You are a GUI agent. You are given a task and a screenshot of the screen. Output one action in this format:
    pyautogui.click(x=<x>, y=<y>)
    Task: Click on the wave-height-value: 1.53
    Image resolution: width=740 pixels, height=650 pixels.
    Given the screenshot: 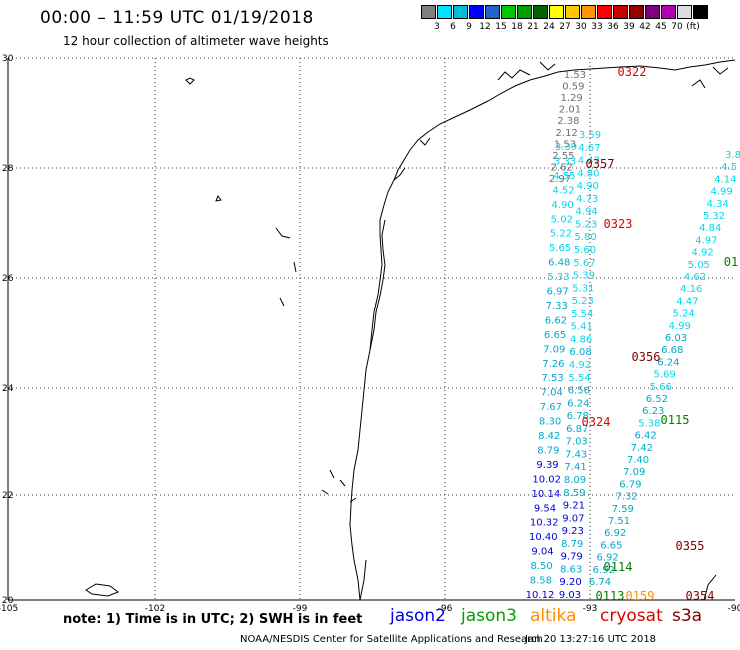 What is the action you would take?
    pyautogui.click(x=565, y=144)
    